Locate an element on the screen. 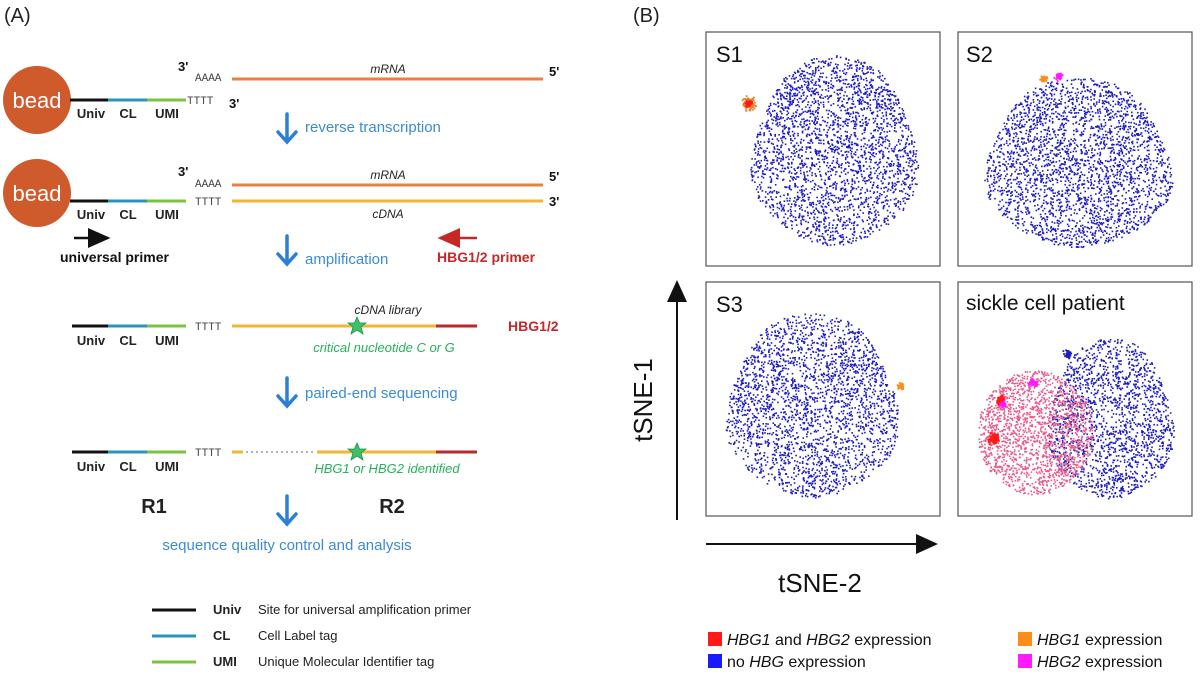  three-prime-label-2b: 3' is located at coordinates (554, 201).